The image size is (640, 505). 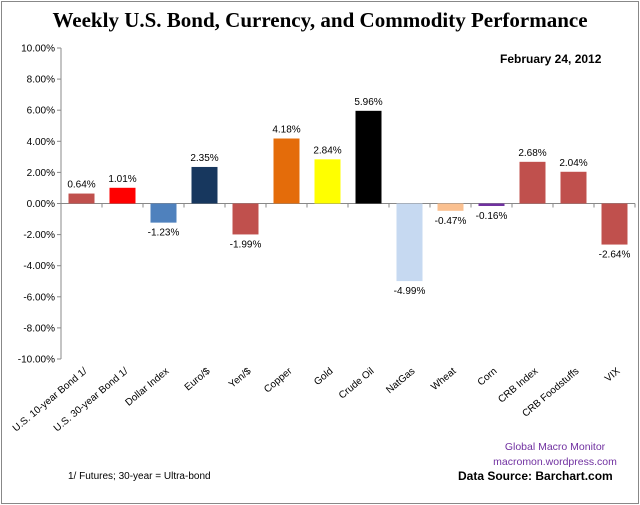 I want to click on x-tick-label: Yen/$, so click(x=240, y=378).